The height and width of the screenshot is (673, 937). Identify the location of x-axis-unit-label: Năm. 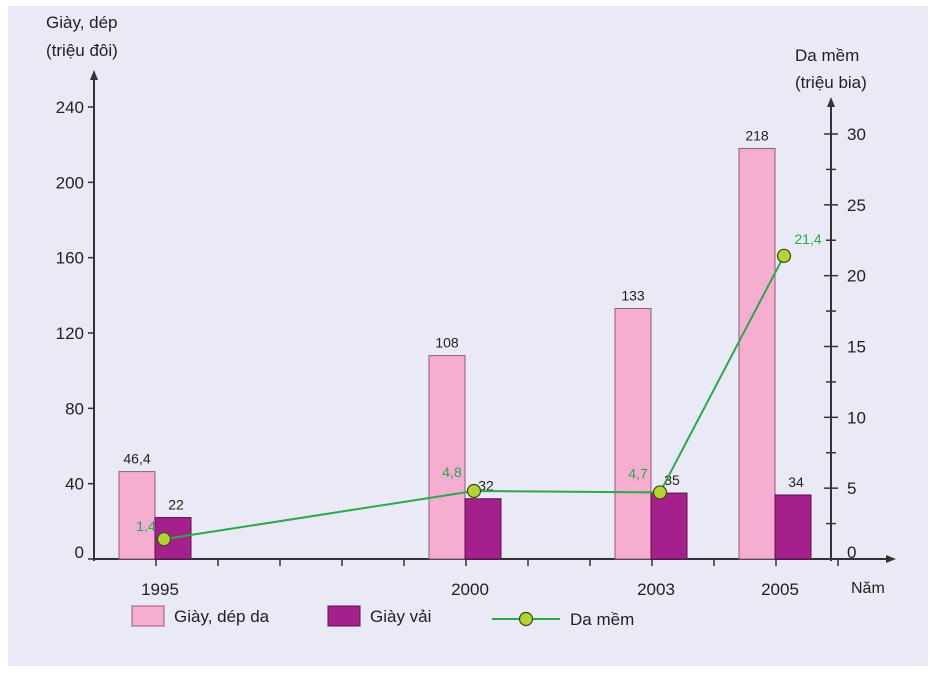
(868, 588).